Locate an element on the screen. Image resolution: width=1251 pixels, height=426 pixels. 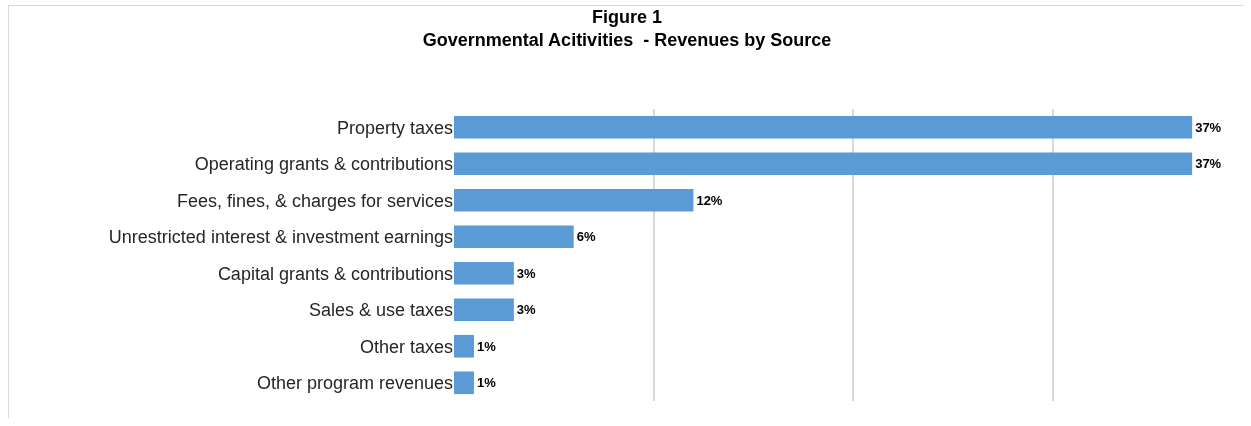
y-tick-label: Other taxes is located at coordinates (406, 346).